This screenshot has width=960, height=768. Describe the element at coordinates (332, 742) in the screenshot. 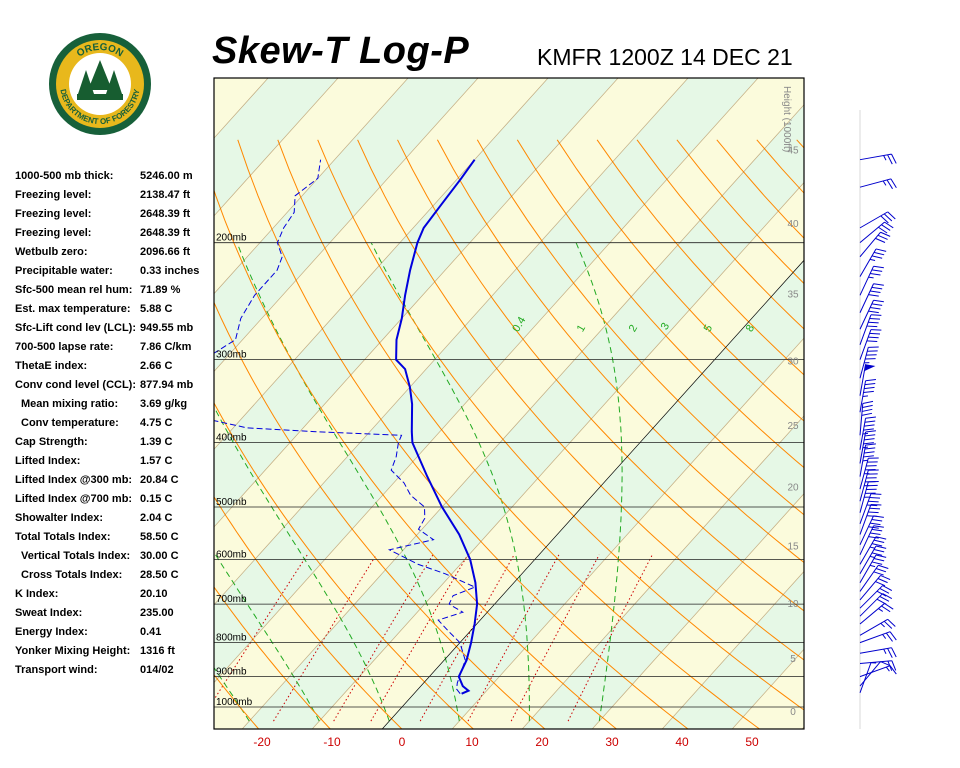

I see `x-tick-label: -10` at that location.